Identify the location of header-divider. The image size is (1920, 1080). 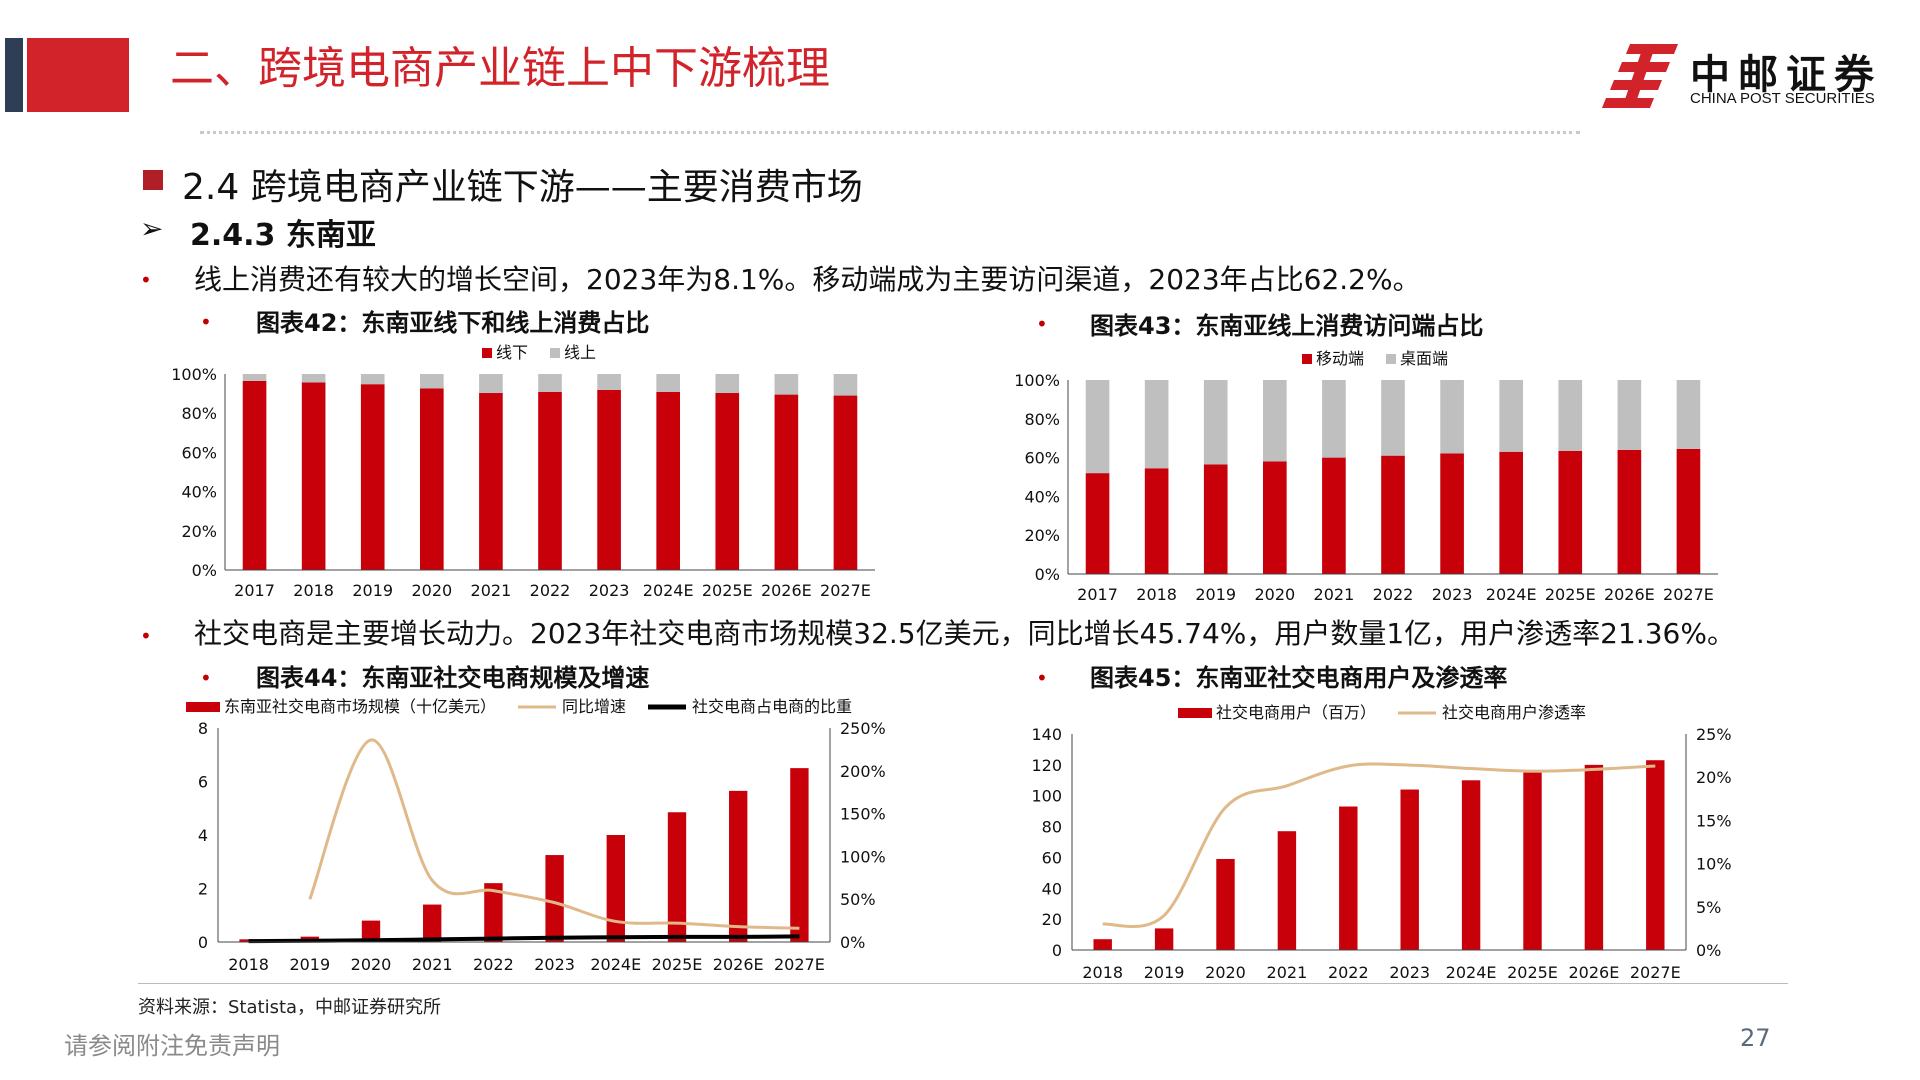
(890, 132).